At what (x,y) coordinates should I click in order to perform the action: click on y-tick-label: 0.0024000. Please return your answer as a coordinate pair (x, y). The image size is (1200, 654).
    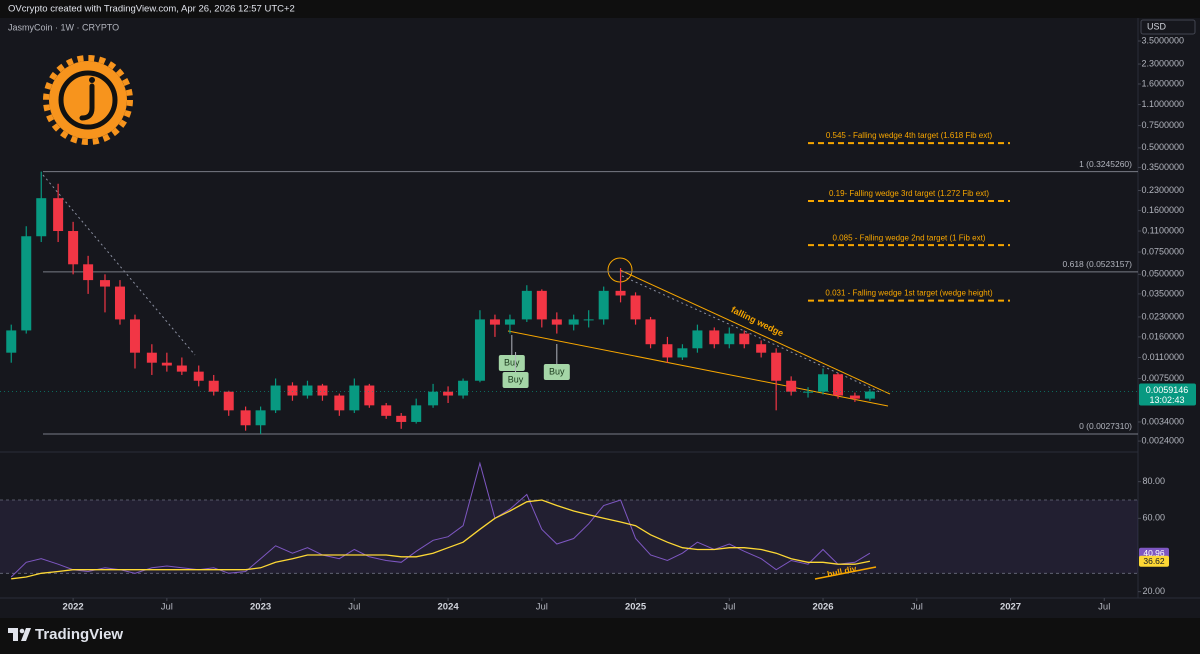
    Looking at the image, I should click on (1162, 440).